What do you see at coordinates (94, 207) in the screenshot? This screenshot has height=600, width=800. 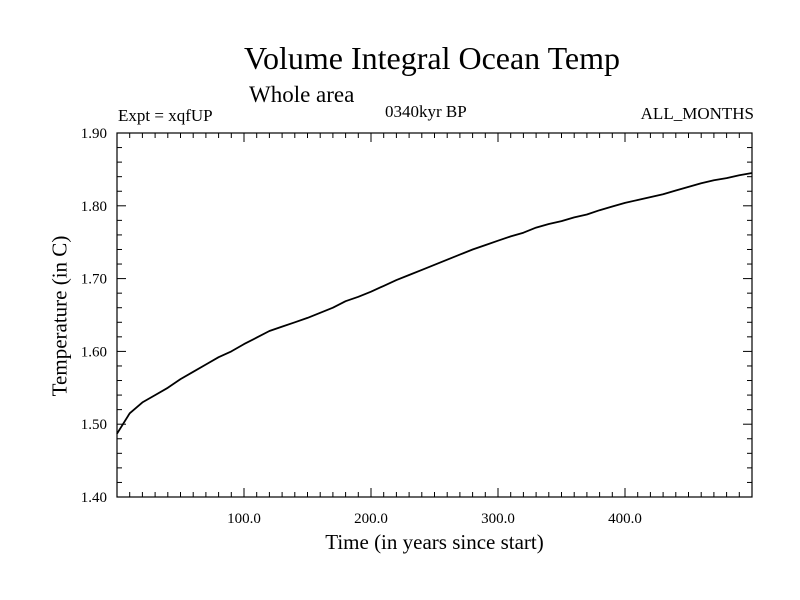 I see `y-tick-label: 1.80` at bounding box center [94, 207].